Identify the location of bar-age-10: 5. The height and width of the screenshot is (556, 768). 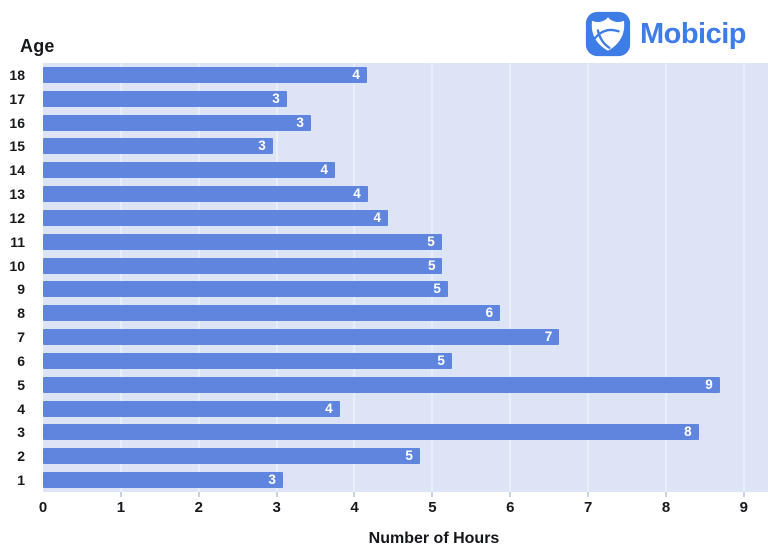
(243, 265).